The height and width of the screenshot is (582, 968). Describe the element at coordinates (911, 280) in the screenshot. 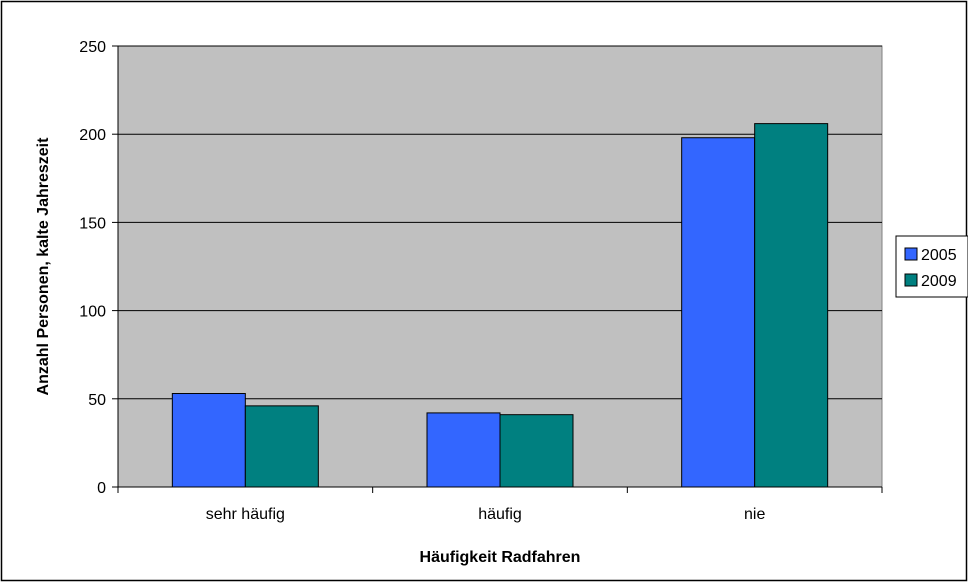

I see `legend-swatch-2009` at that location.